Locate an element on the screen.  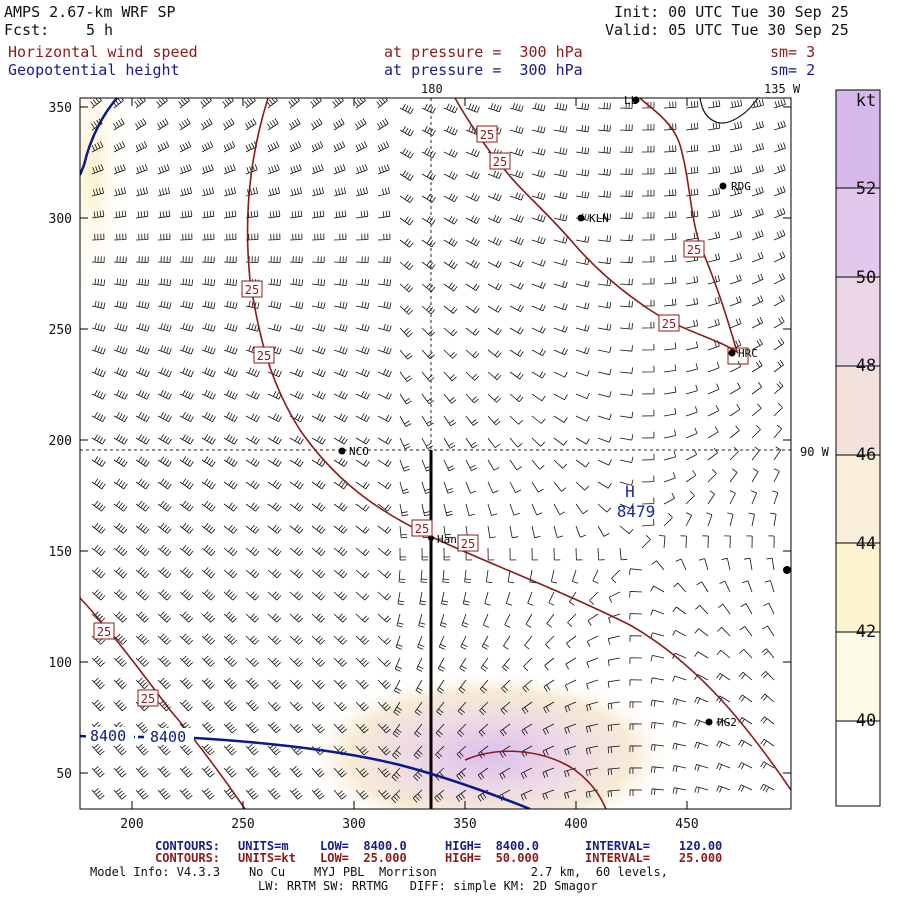
contours1-units: UNITS=m is located at coordinates (263, 846).